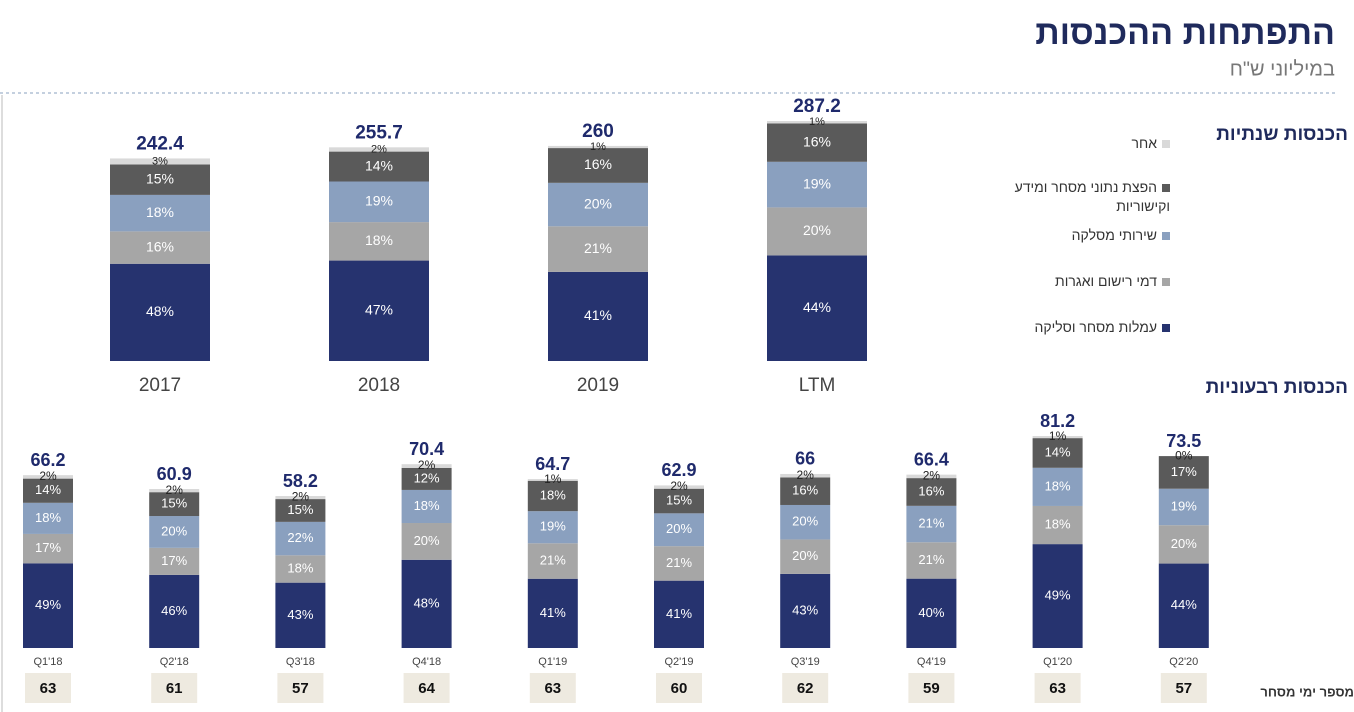 The height and width of the screenshot is (712, 1354). What do you see at coordinates (598, 385) in the screenshot?
I see `x-tick-label: 2019` at bounding box center [598, 385].